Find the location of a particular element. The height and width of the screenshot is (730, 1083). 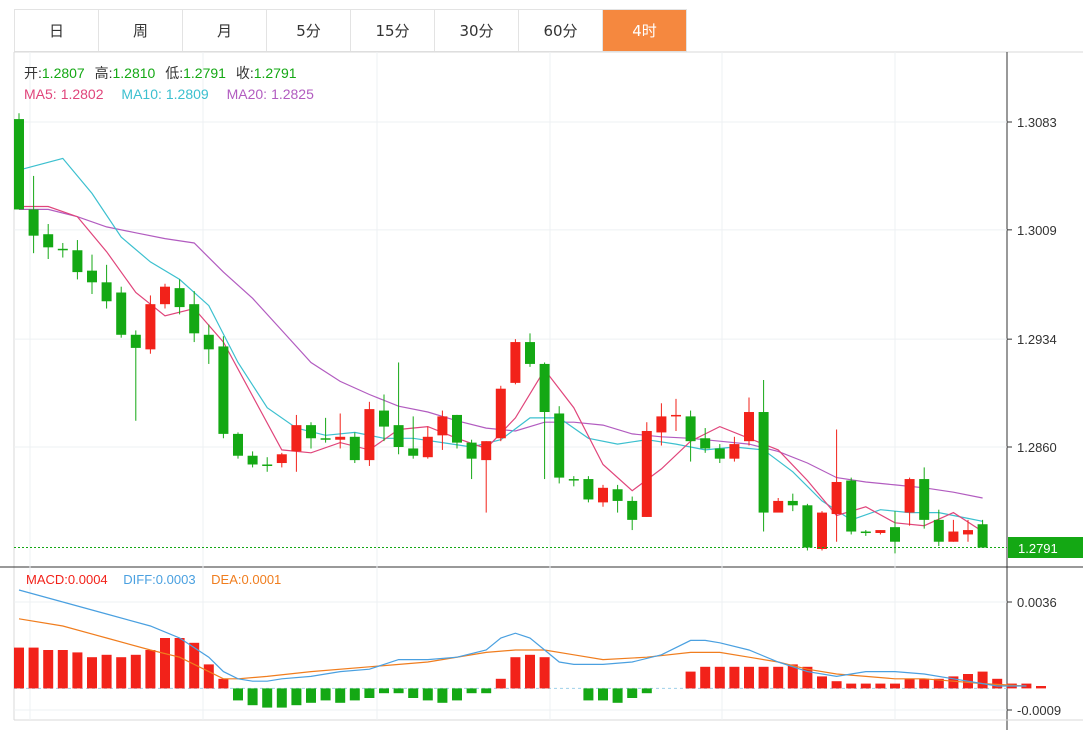

price-tick-label-1: 1.3009 is located at coordinates (1037, 230).